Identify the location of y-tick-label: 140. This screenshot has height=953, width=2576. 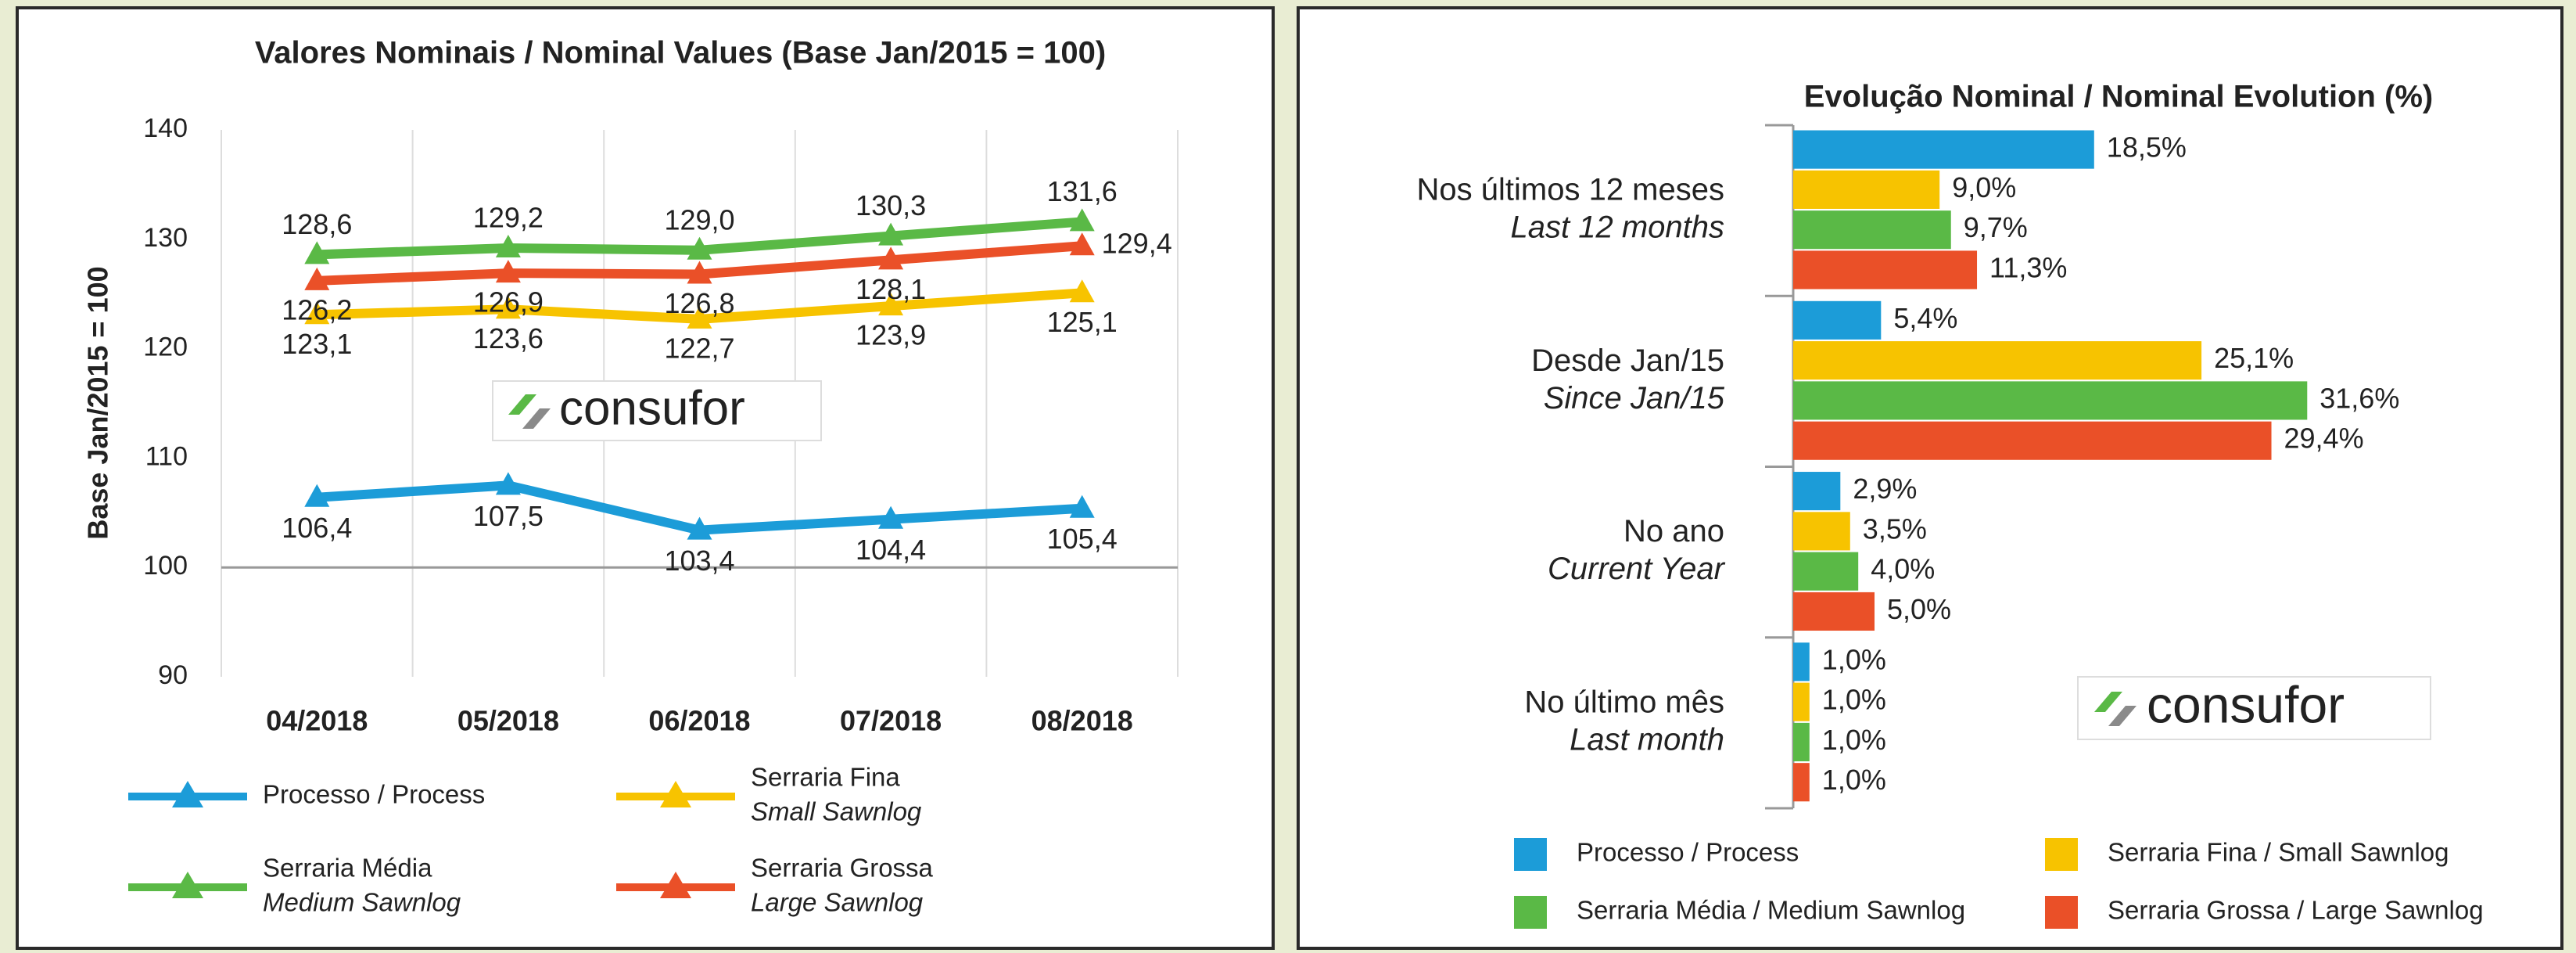
(165, 128).